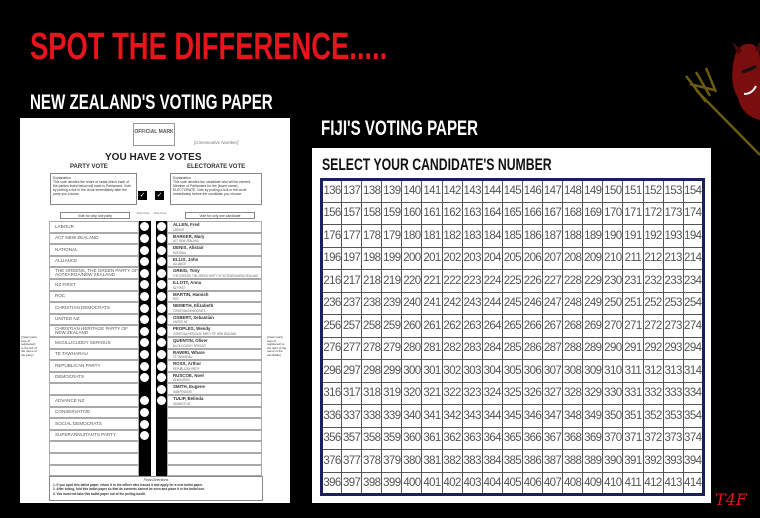  What do you see at coordinates (693, 461) in the screenshot?
I see `candidate-number-cell: 394` at bounding box center [693, 461].